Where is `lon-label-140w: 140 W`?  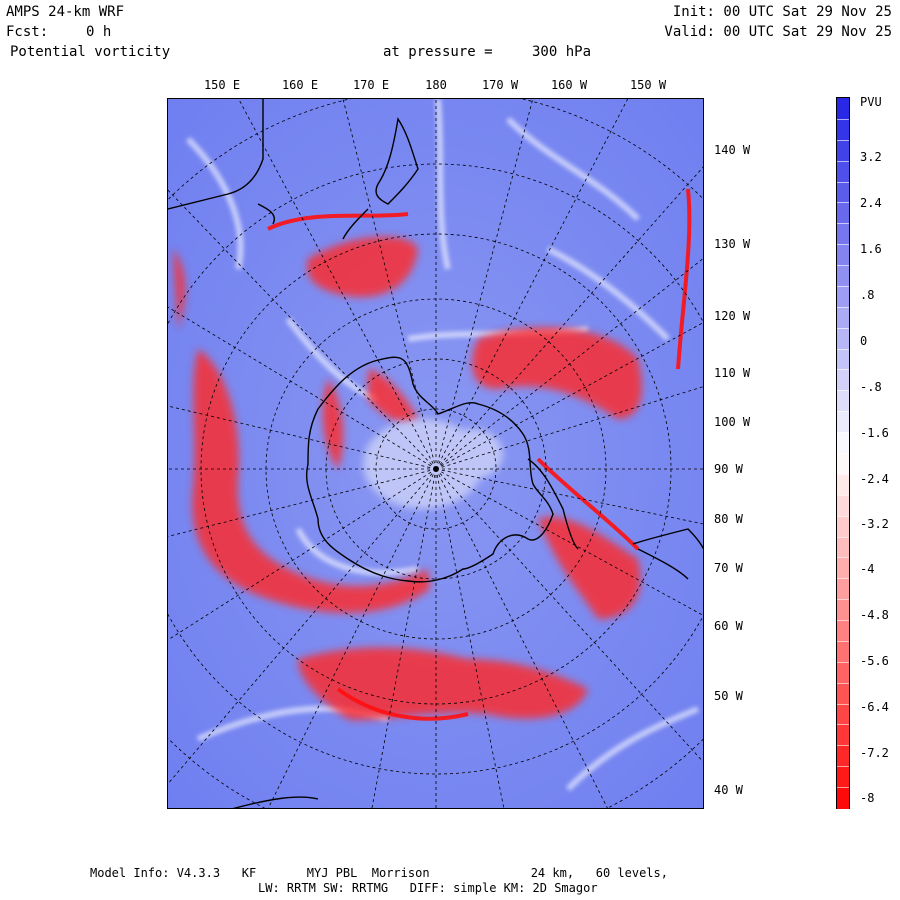
lon-label-140w: 140 W is located at coordinates (732, 150).